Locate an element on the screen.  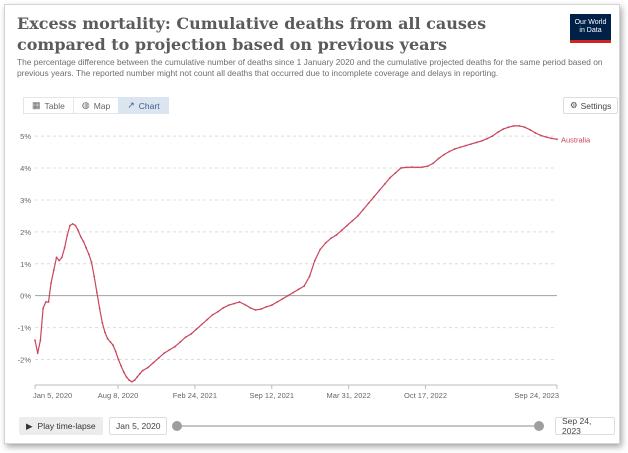
start-date-box: Jan 5, 2020 is located at coordinates (138, 426).